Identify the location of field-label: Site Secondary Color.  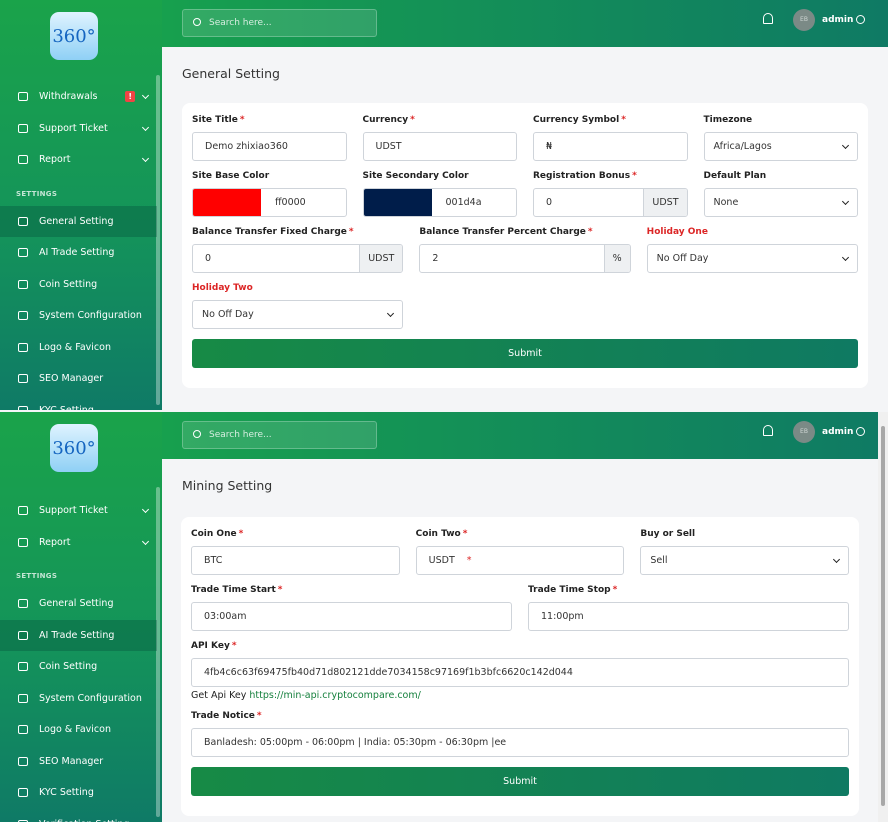
(440, 178).